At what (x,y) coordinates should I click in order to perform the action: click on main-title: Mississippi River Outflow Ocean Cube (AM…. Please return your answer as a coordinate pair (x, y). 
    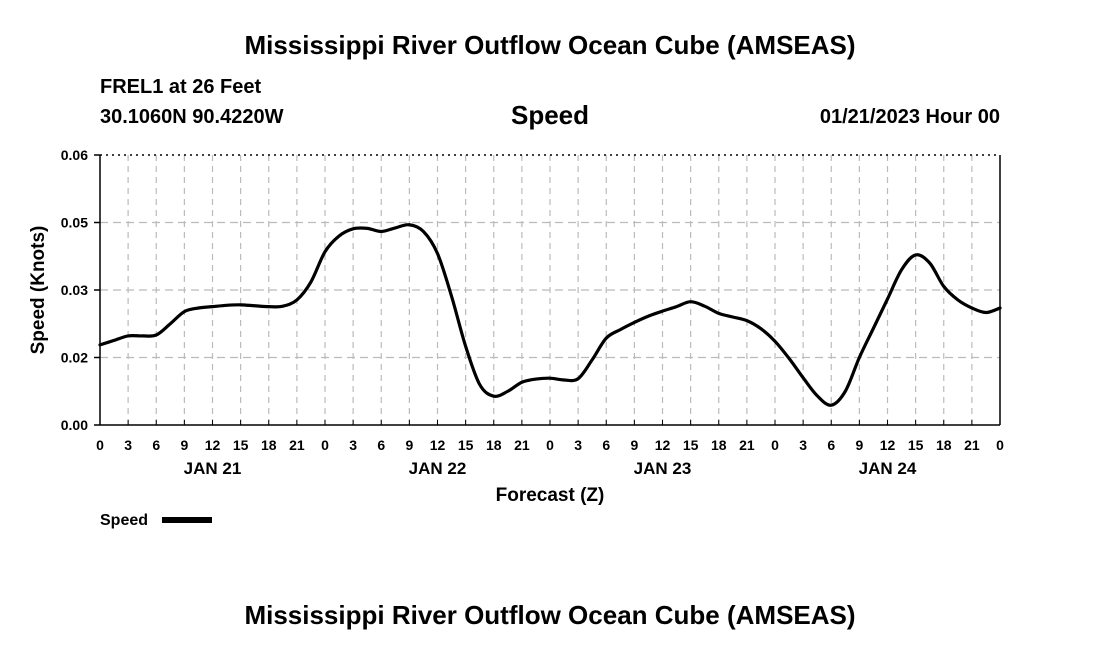
    Looking at the image, I should click on (550, 45).